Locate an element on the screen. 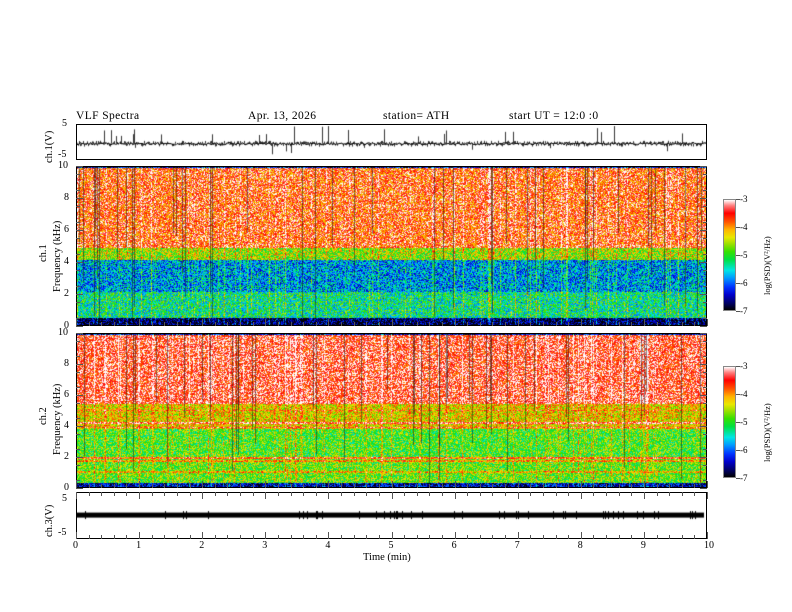  ch3-ytick-neg5: -5 is located at coordinates (62, 532).